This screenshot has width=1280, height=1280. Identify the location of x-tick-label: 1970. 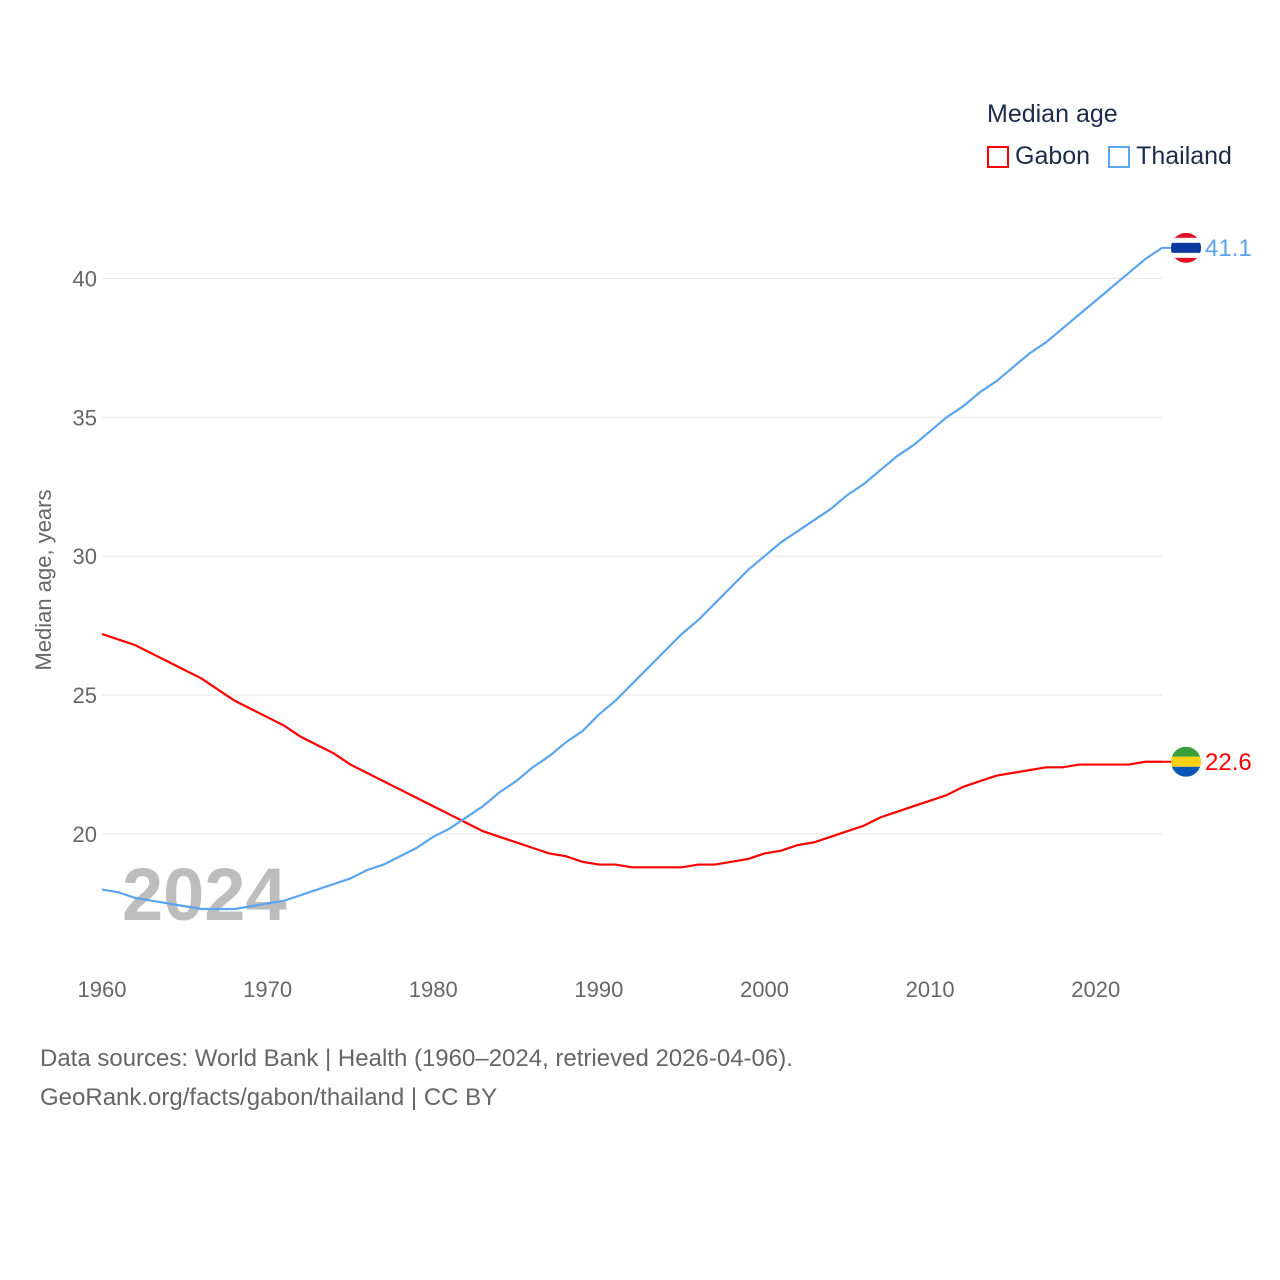
(267, 989).